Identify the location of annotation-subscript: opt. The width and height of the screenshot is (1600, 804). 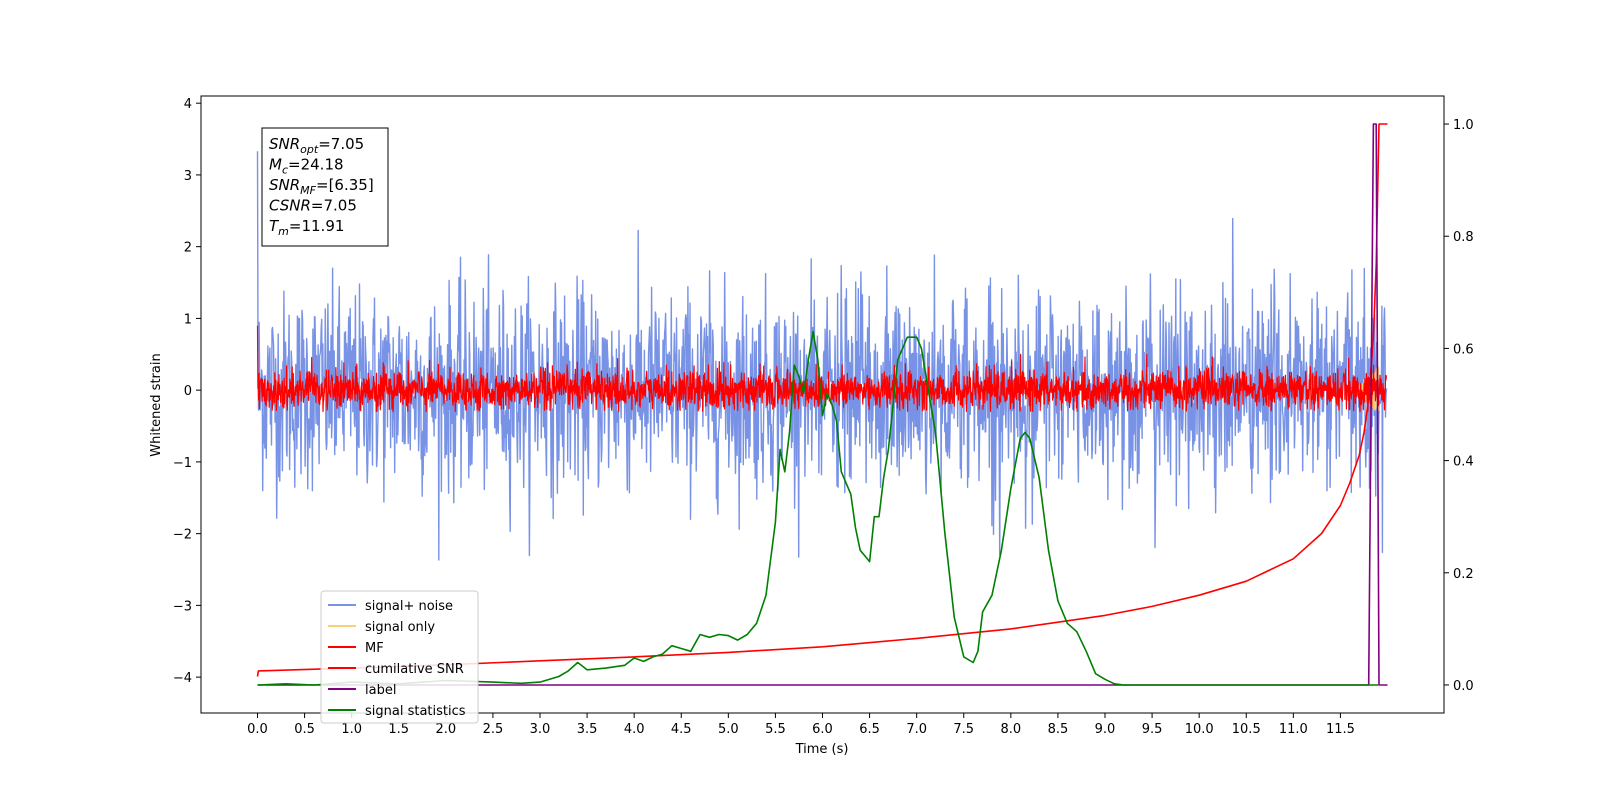
(309, 149).